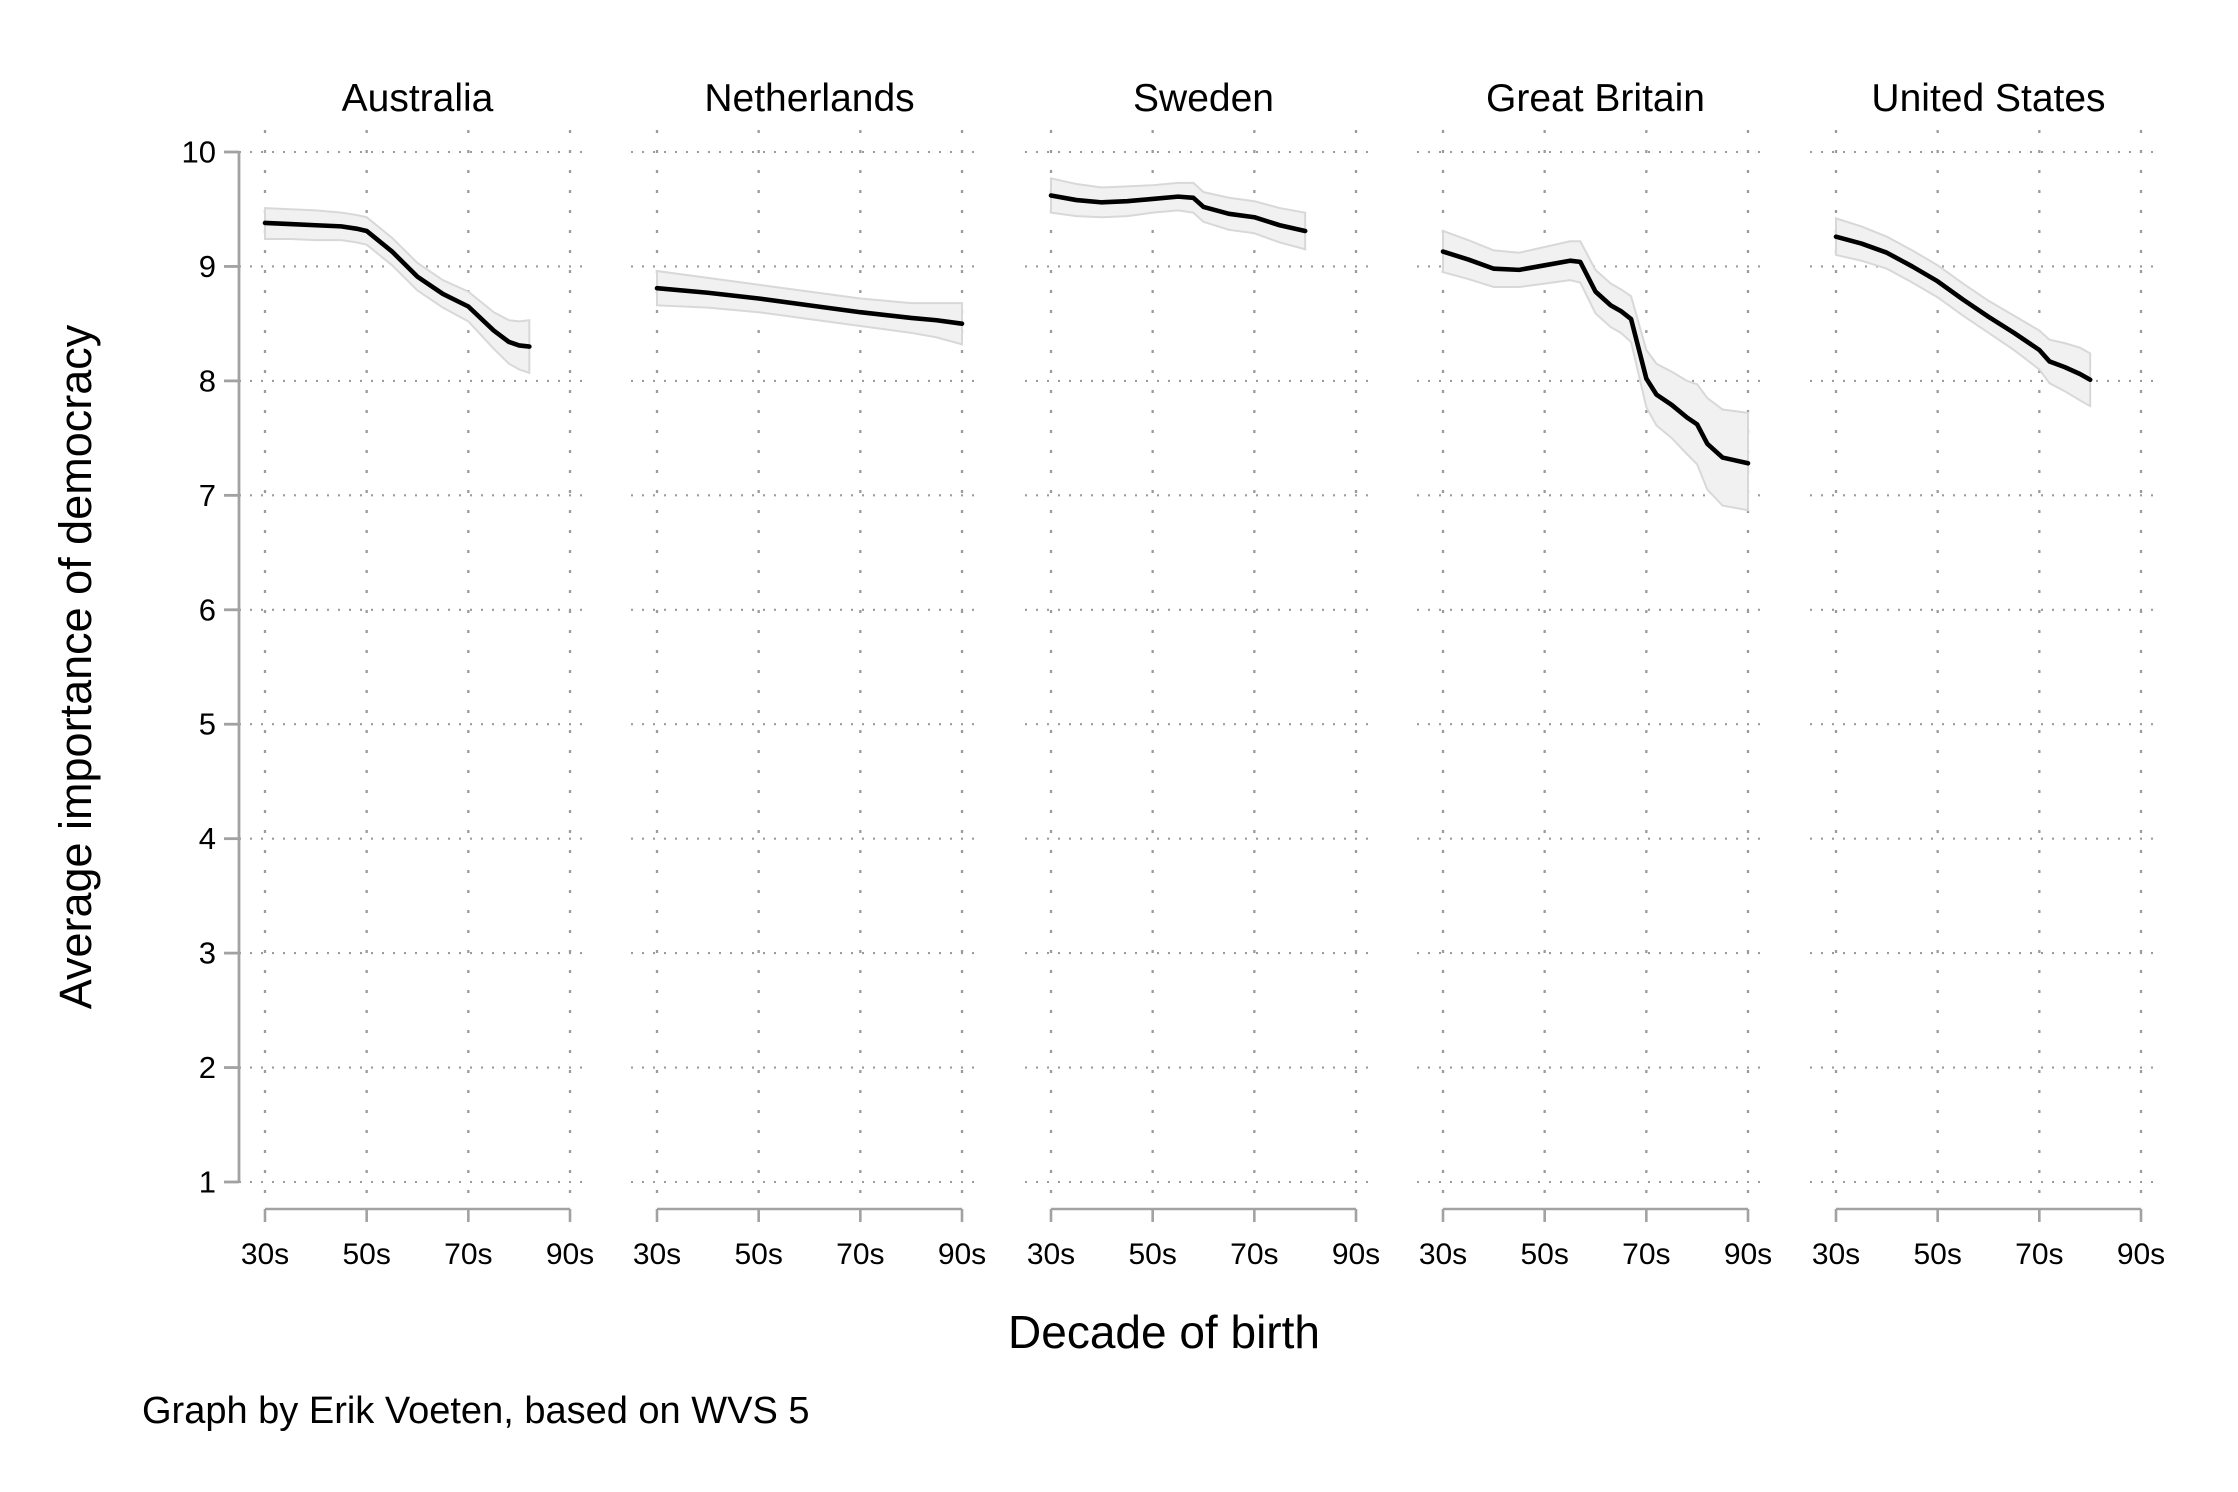 Image resolution: width=2238 pixels, height=1492 pixels. Describe the element at coordinates (207, 609) in the screenshot. I see `y-tick-label: 6` at that location.